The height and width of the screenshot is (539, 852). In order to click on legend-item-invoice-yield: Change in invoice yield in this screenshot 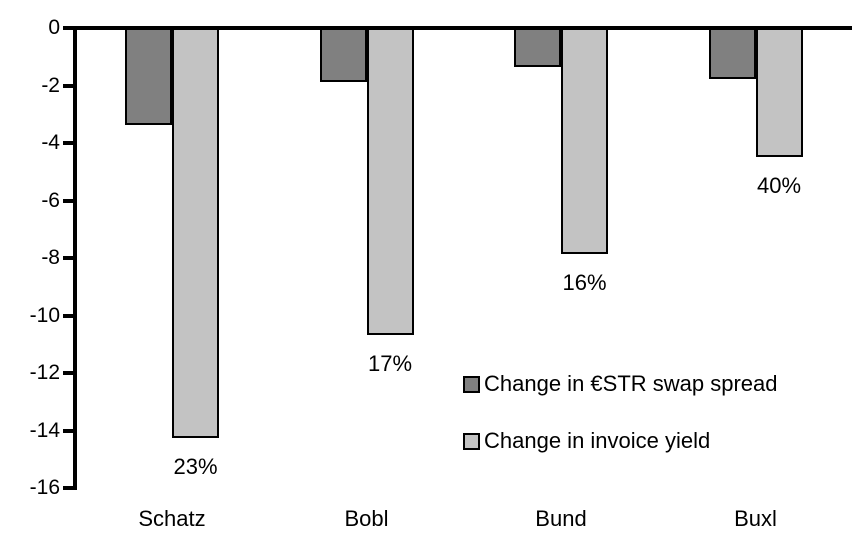, I will do `click(620, 441)`.